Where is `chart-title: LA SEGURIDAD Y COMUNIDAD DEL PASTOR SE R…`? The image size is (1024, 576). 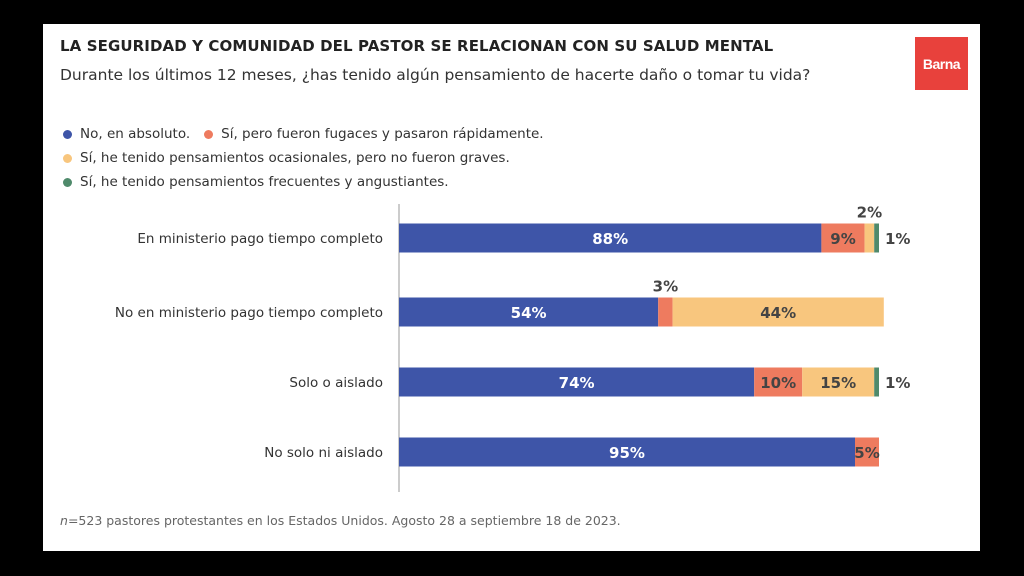
chart-title: LA SEGURIDAD Y COMUNIDAD DEL PASTOR SE R… is located at coordinates (417, 46).